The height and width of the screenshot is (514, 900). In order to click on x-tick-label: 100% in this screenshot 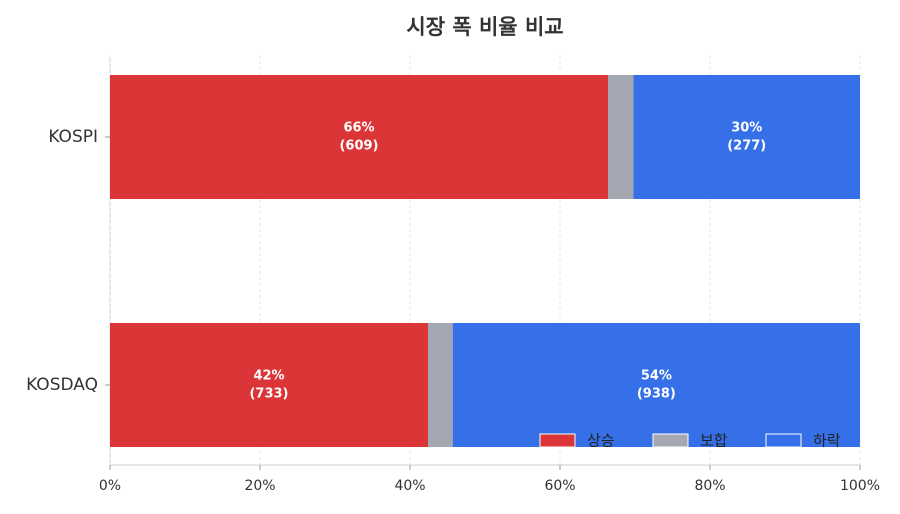, I will do `click(860, 486)`.